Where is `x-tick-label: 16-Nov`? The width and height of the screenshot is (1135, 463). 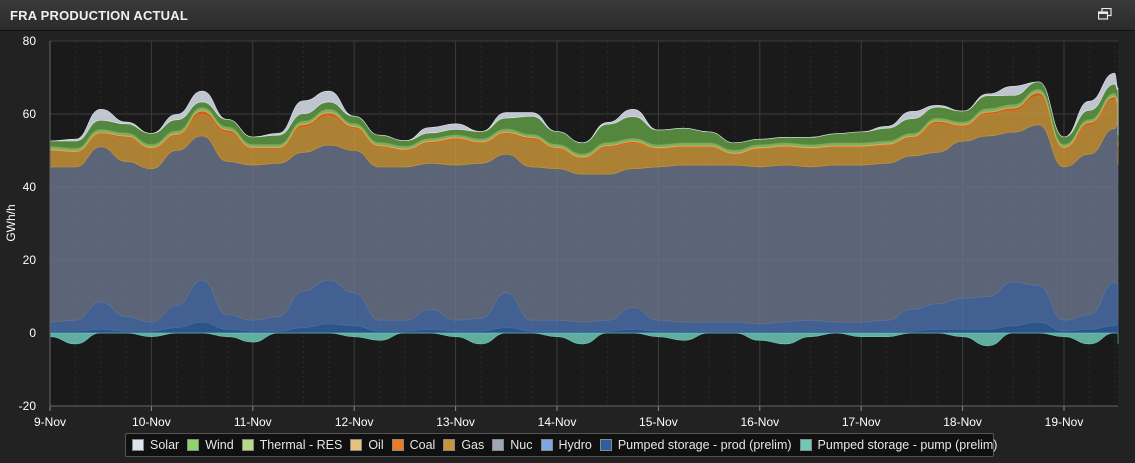
x-tick-label: 16-Nov is located at coordinates (759, 422).